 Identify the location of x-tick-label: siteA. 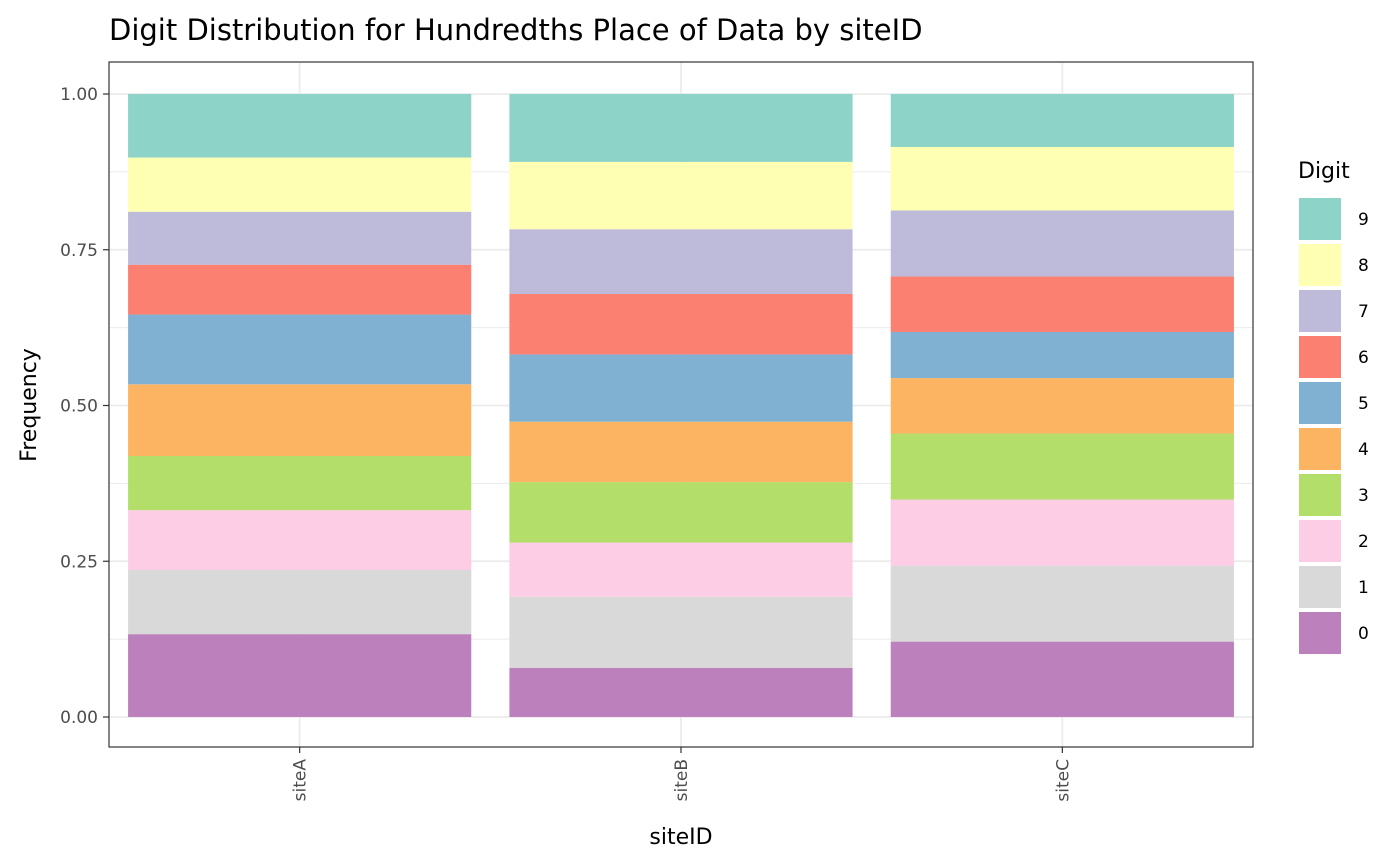
(301, 780).